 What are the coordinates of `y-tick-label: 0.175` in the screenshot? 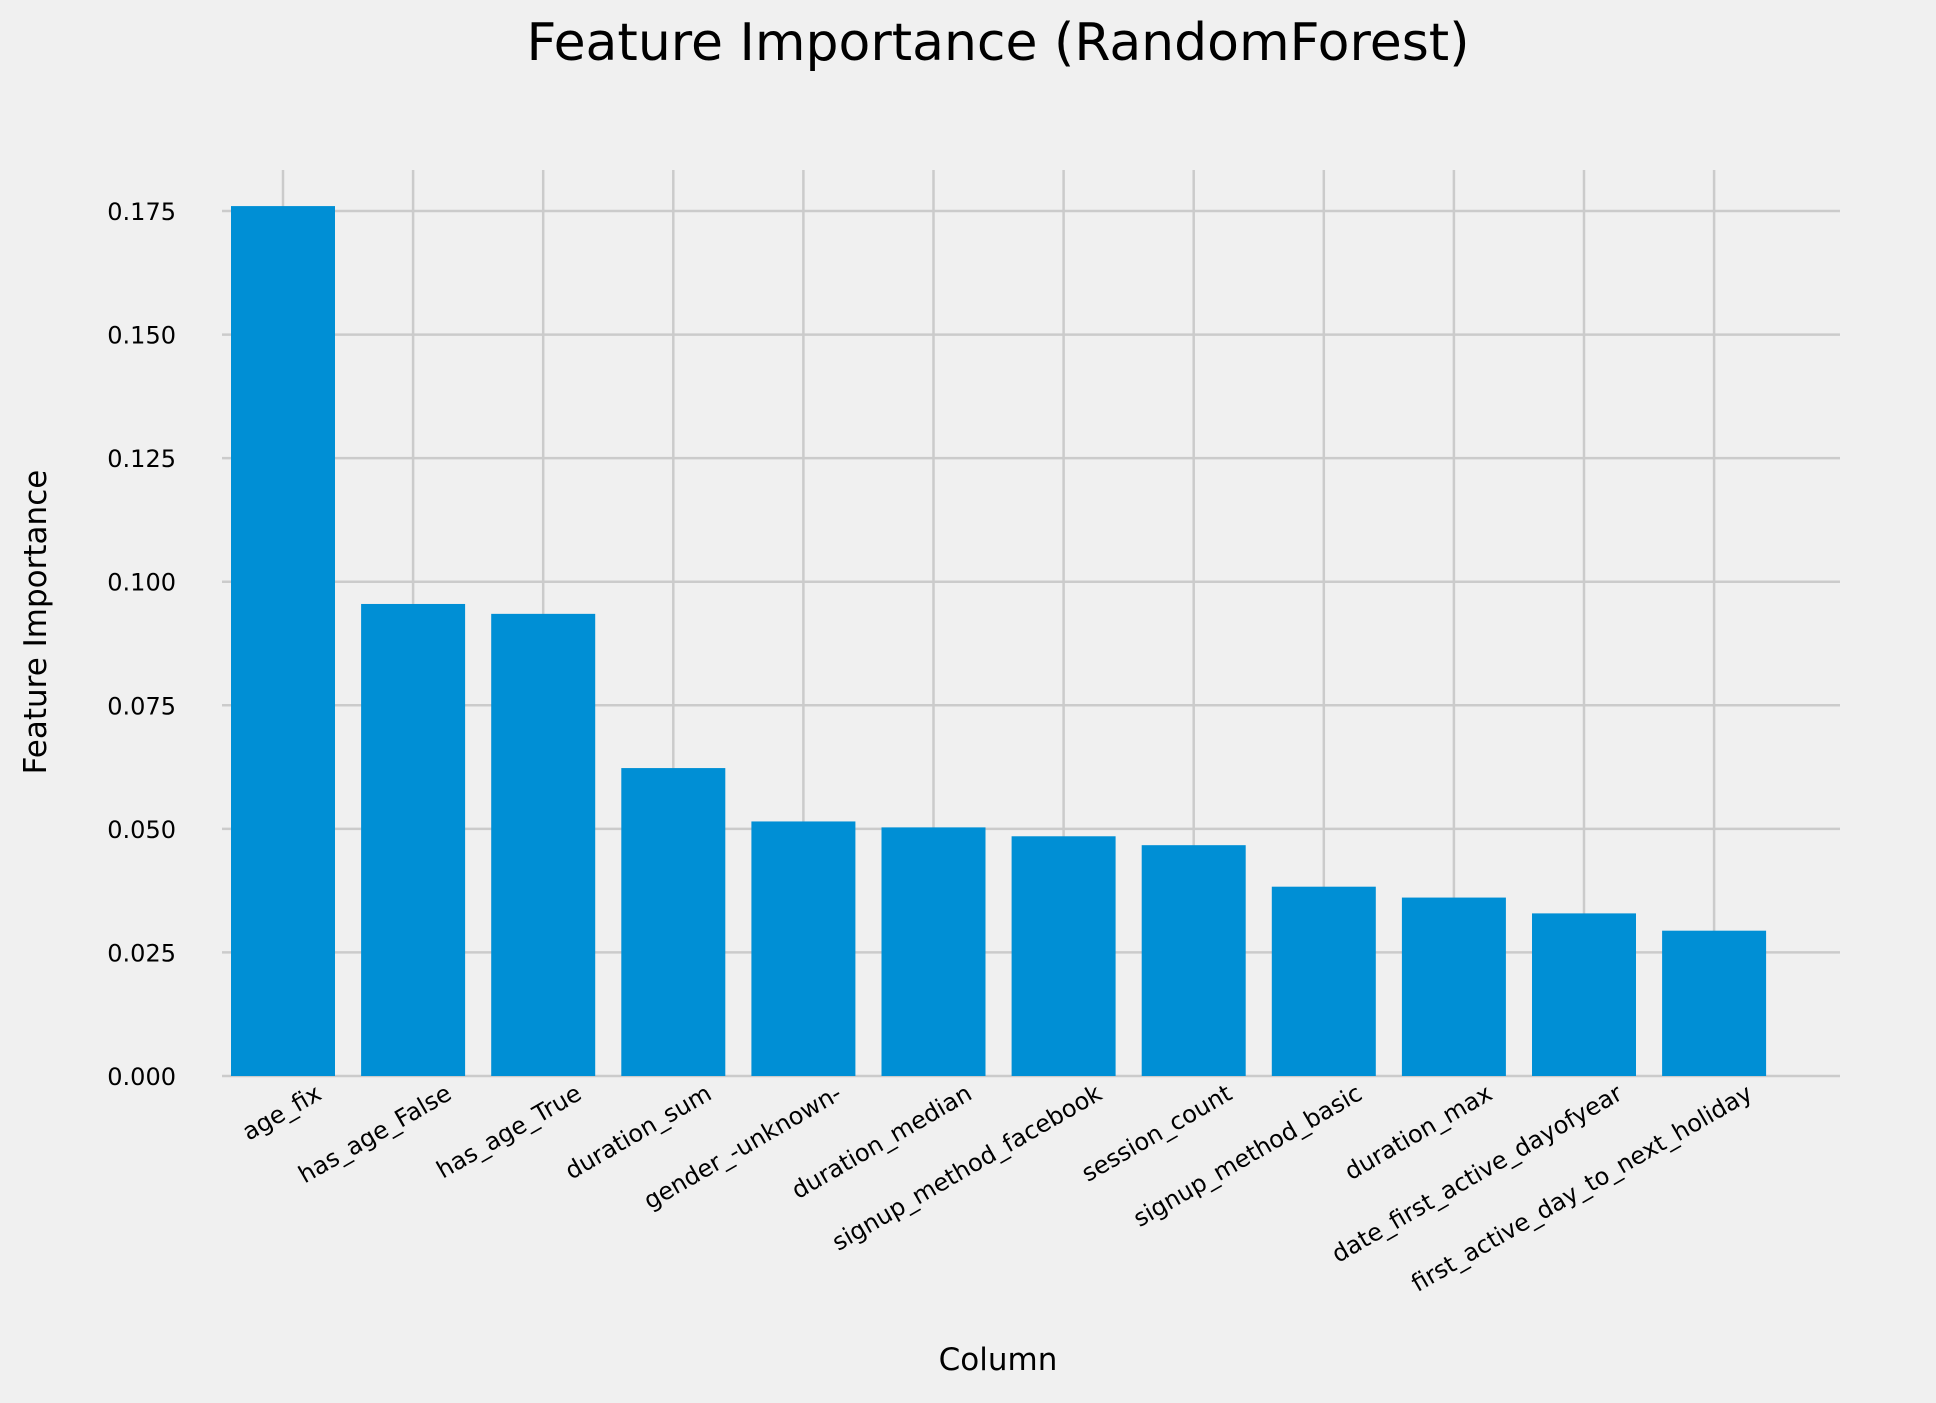 It's located at (141, 212).